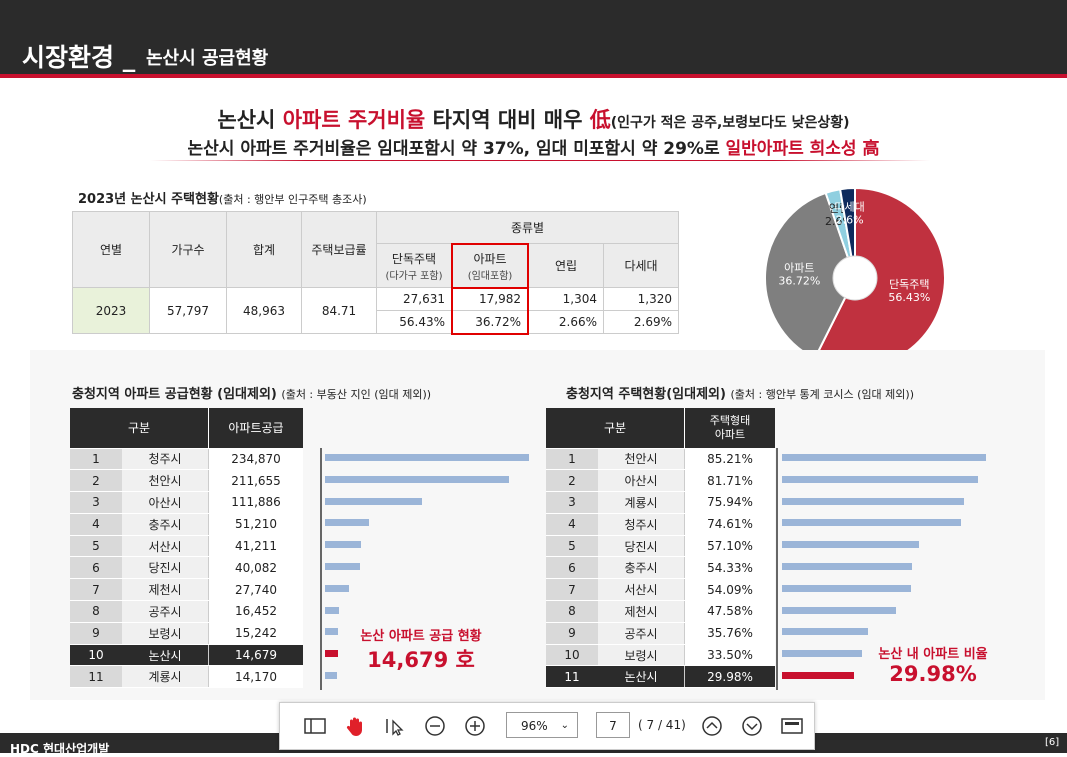  What do you see at coordinates (186, 590) in the screenshot?
I see `supply-row: 7 제천시 27,740` at bounding box center [186, 590].